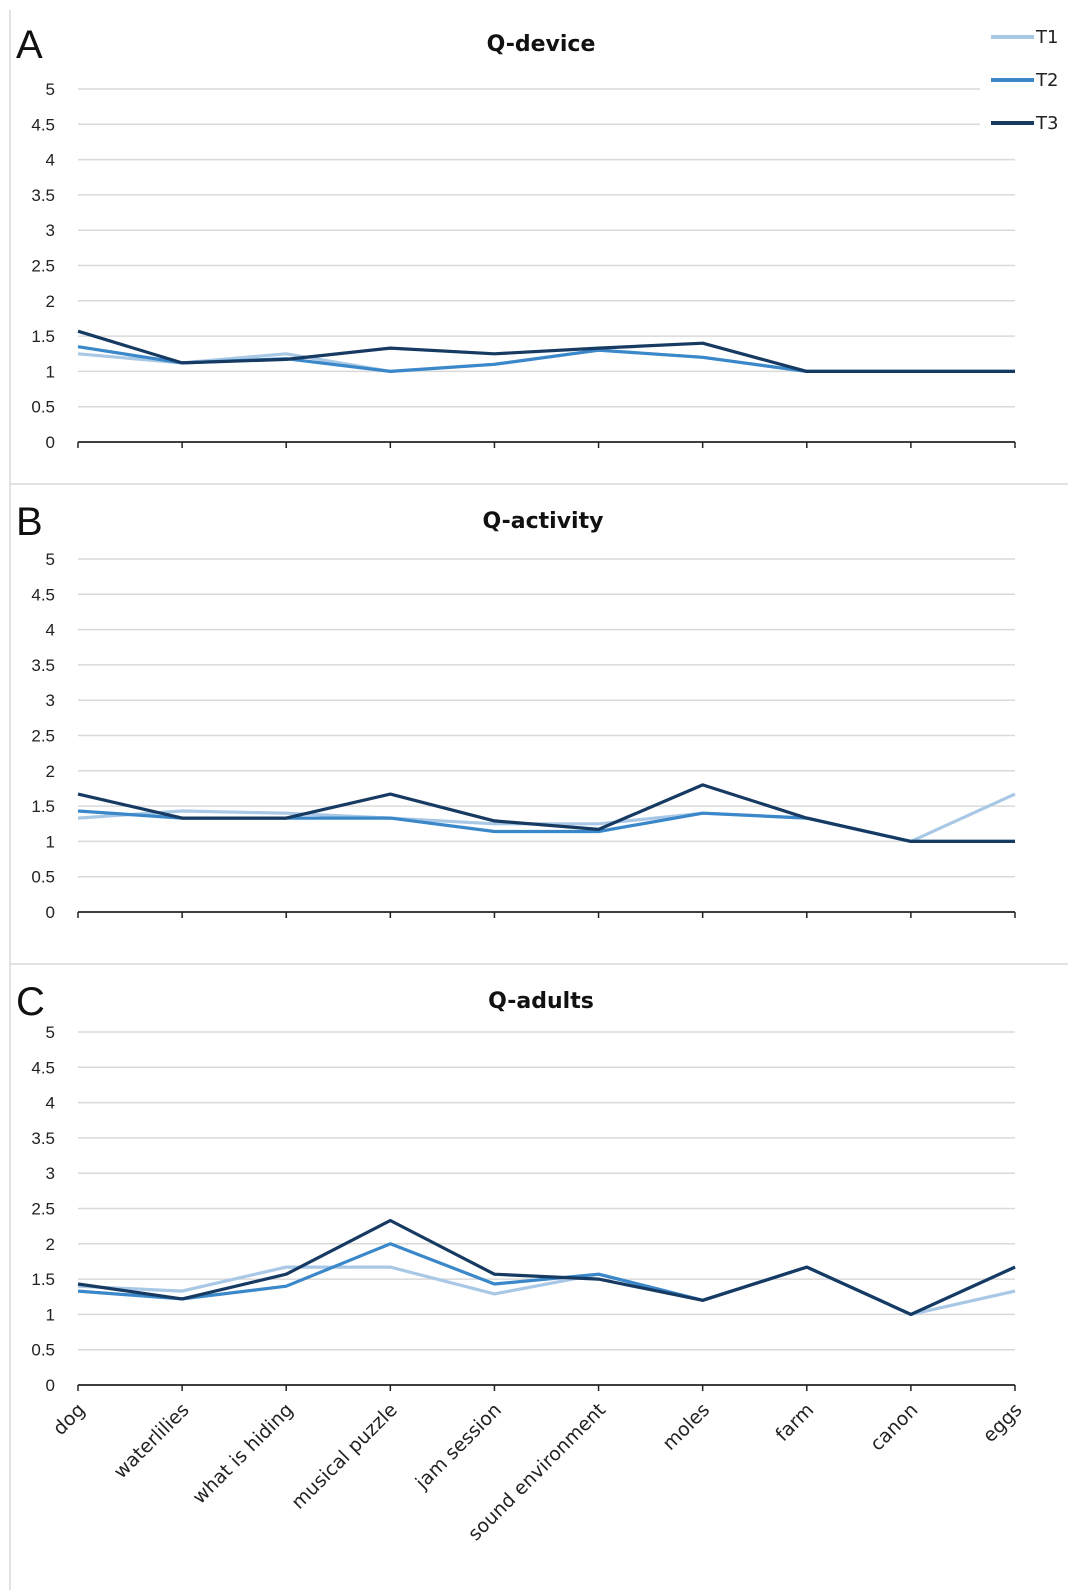  Describe the element at coordinates (541, 44) in the screenshot. I see `chart-title: Q-device` at that location.